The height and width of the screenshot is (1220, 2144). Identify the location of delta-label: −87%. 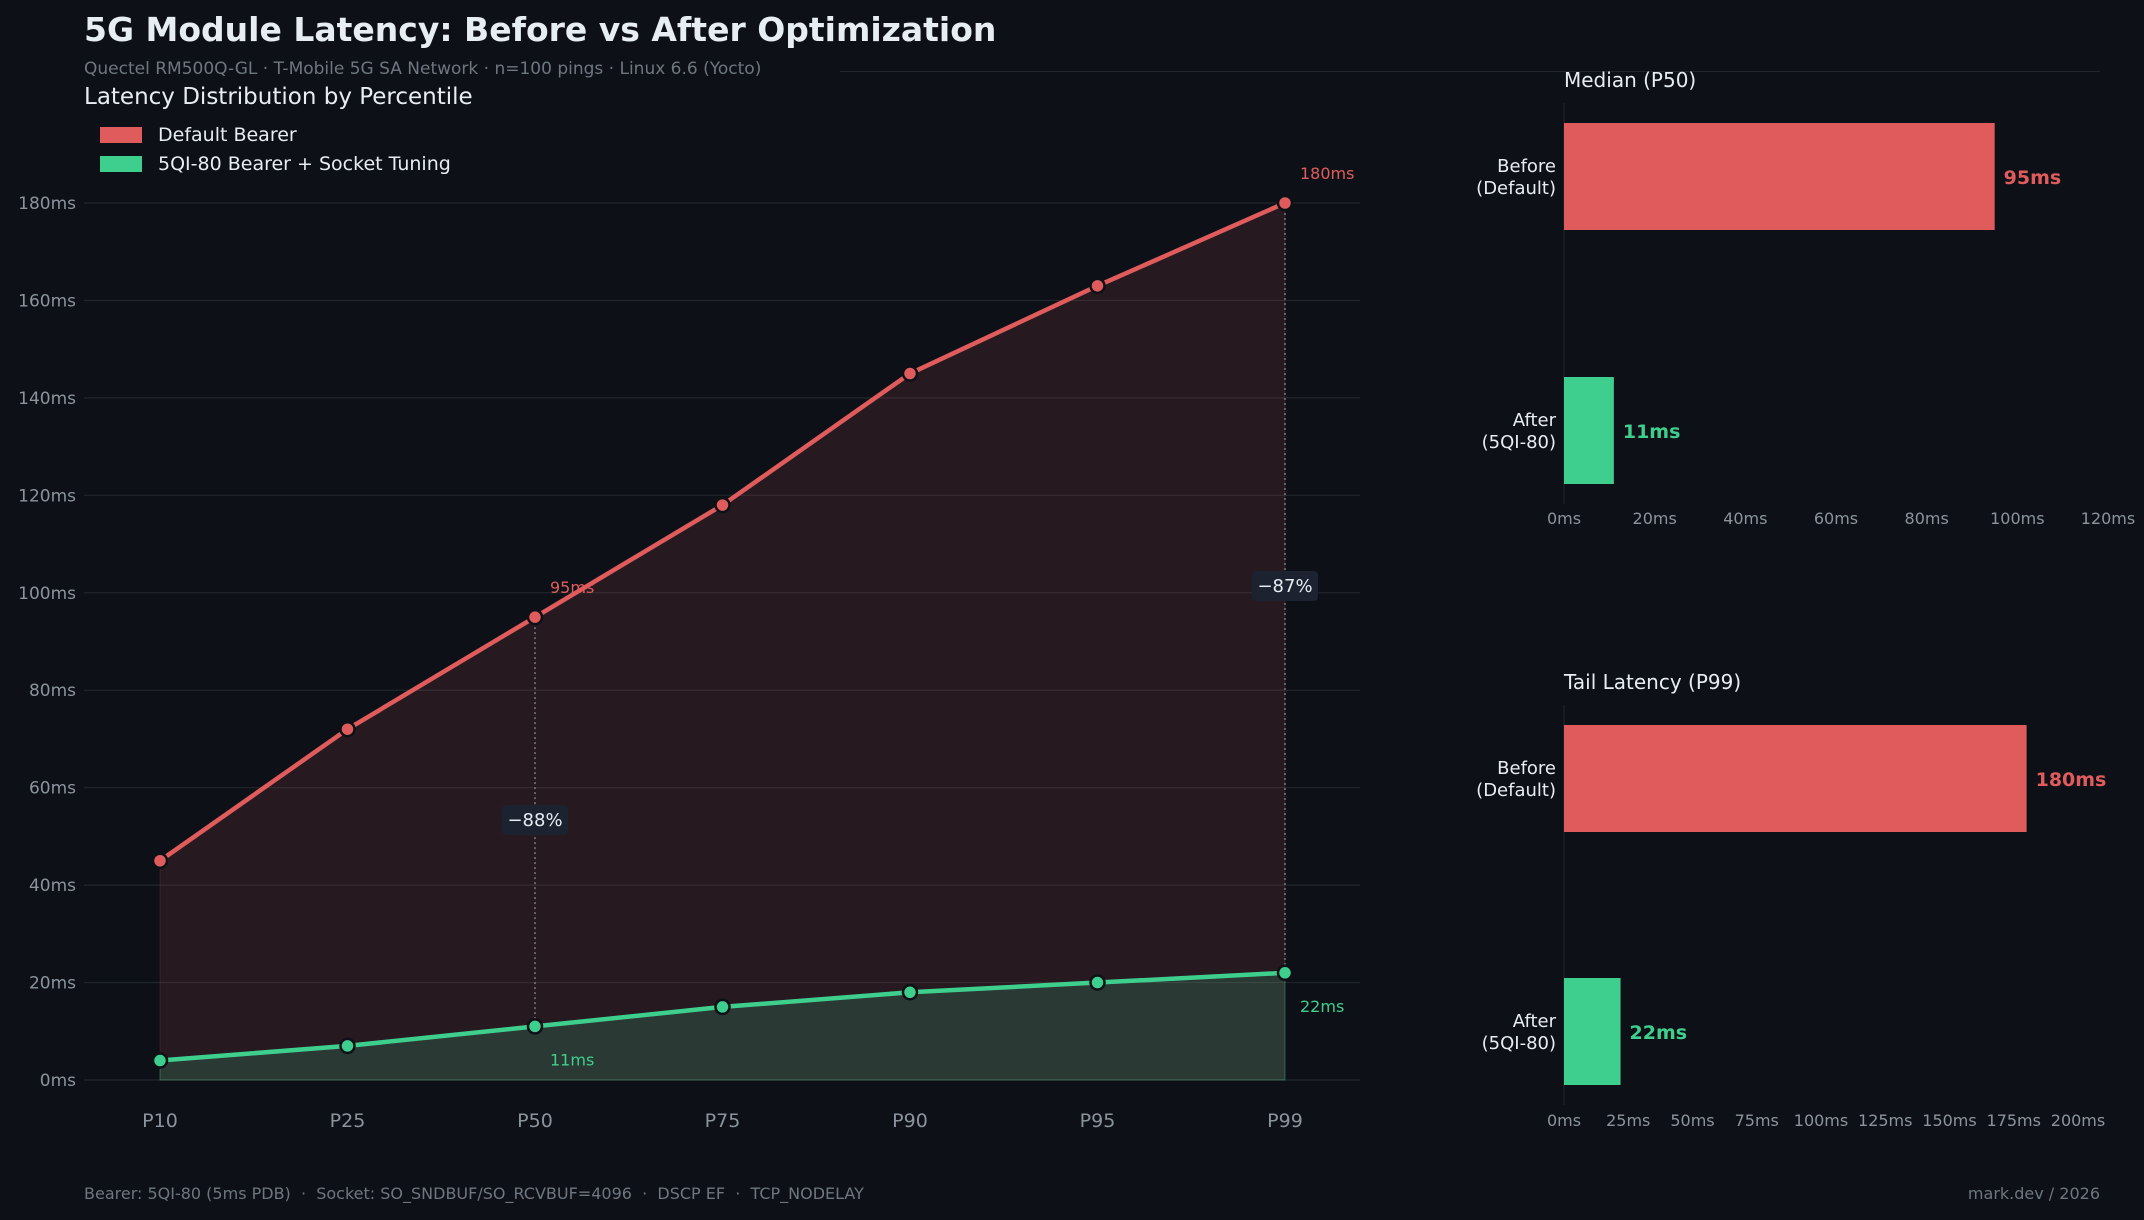
(1284, 586).